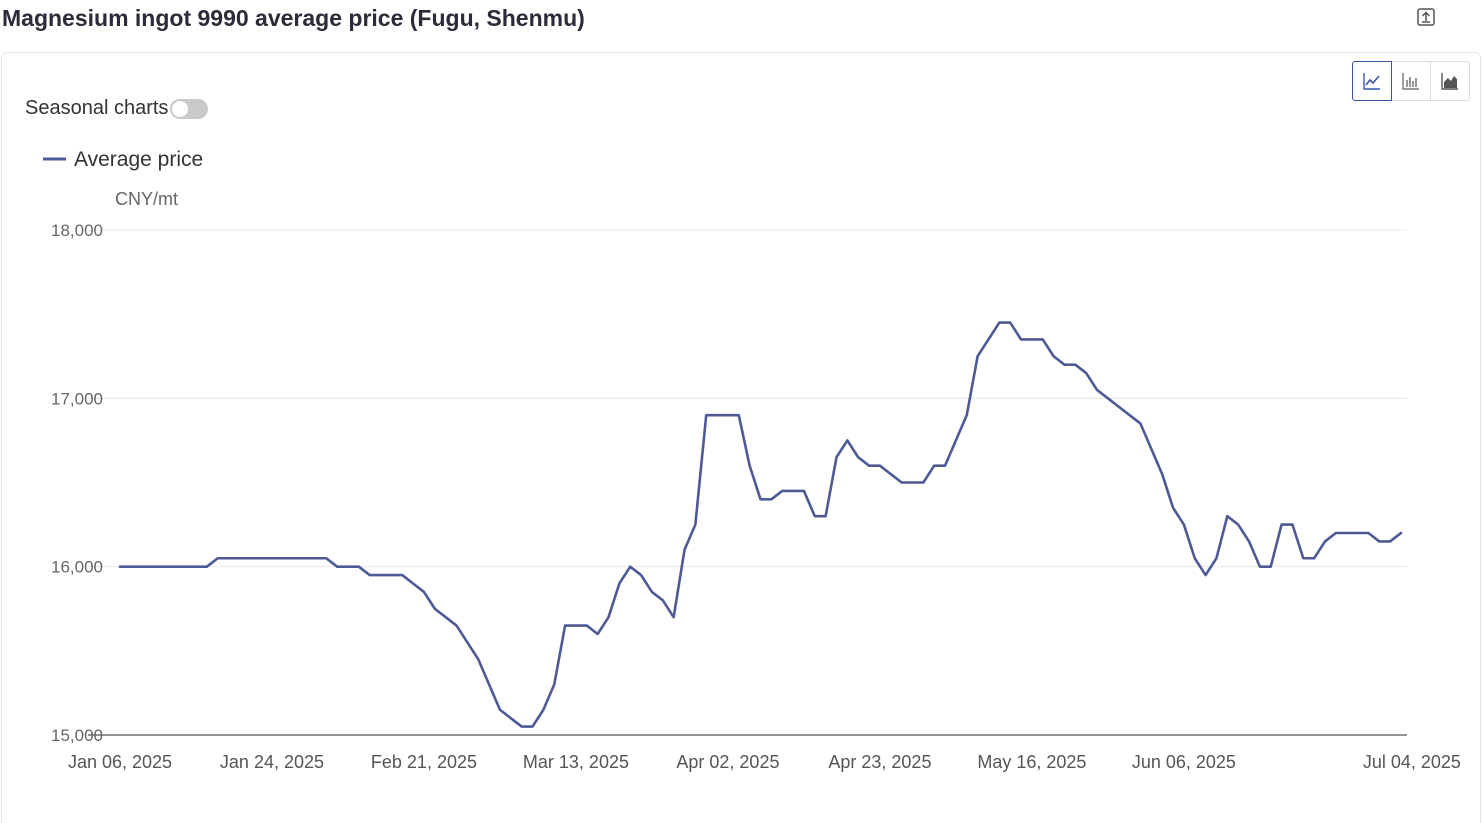  I want to click on chart-type-switch, so click(1411, 81).